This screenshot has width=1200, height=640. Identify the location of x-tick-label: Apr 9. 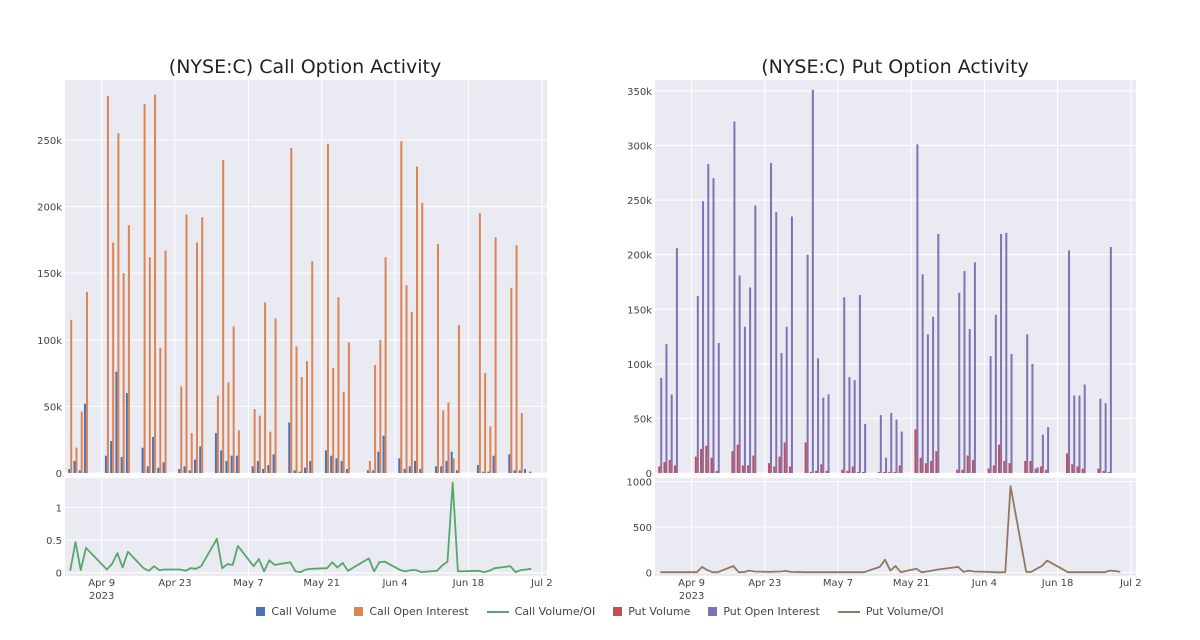
(691, 583).